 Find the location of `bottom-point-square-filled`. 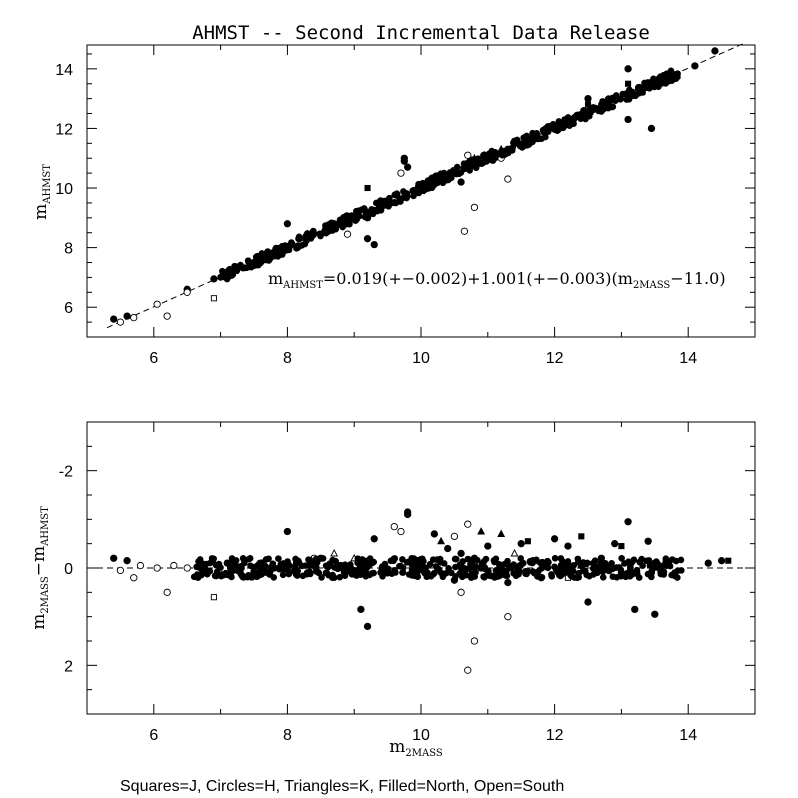

bottom-point-square-filled is located at coordinates (728, 560).